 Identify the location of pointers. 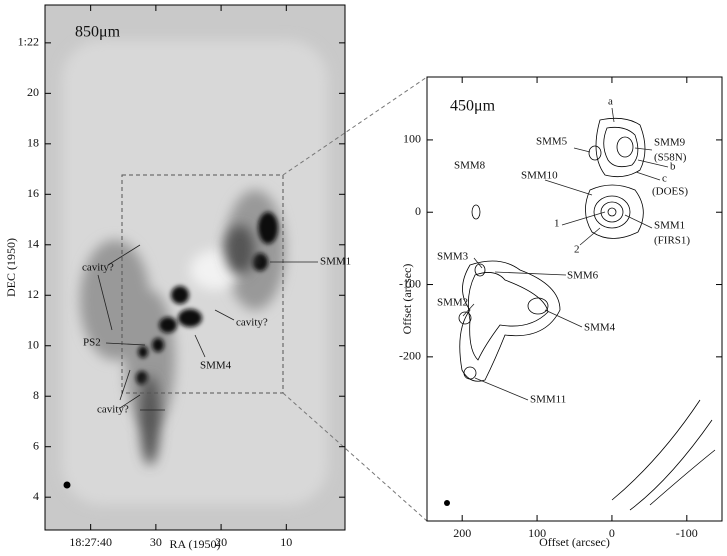
(207, 327).